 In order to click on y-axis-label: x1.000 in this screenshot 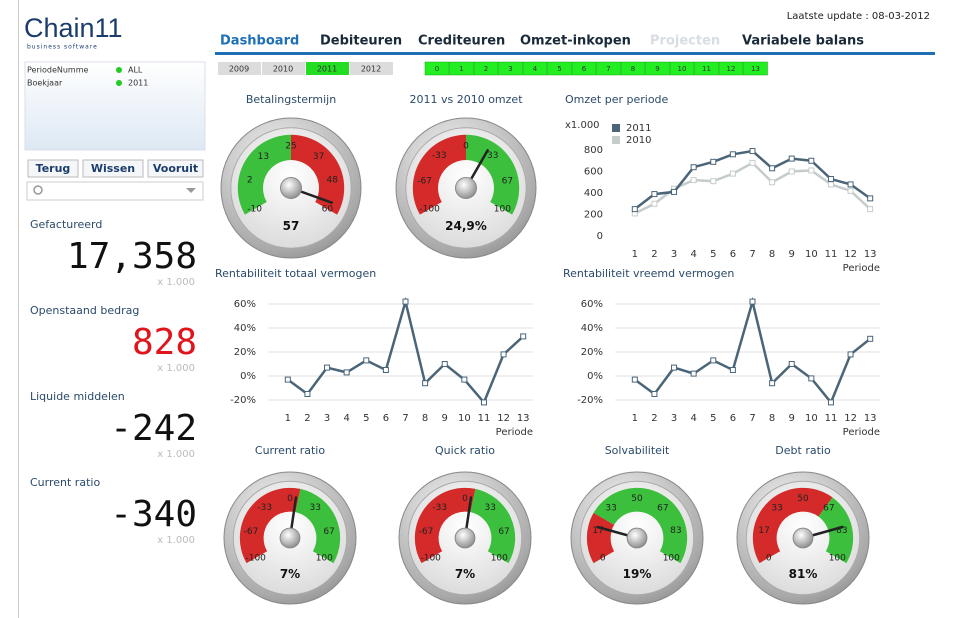, I will do `click(582, 125)`.